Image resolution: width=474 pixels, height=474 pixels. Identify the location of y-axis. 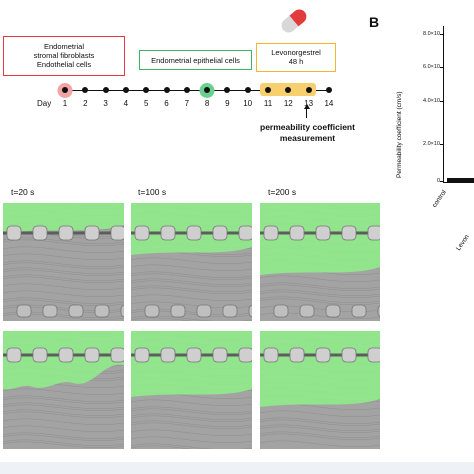
(443, 104).